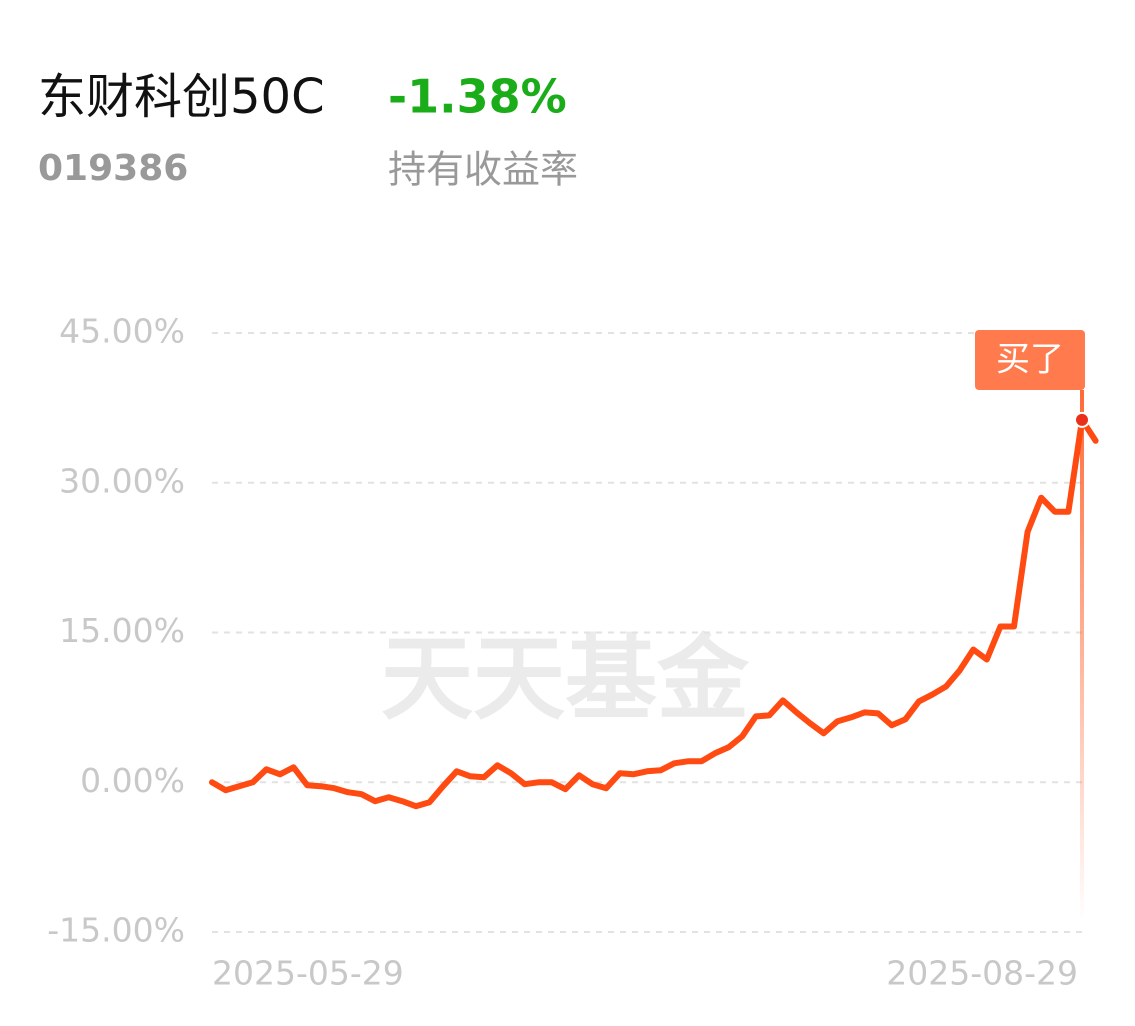  Describe the element at coordinates (113, 168) in the screenshot. I see `fund-code: 019386` at that location.